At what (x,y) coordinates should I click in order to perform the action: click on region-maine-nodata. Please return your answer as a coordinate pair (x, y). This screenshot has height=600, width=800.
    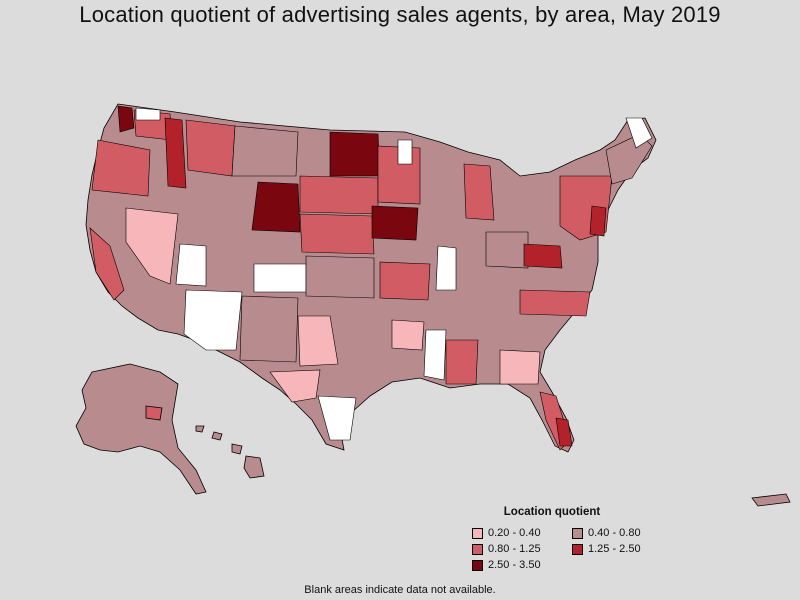
    Looking at the image, I should click on (639, 133).